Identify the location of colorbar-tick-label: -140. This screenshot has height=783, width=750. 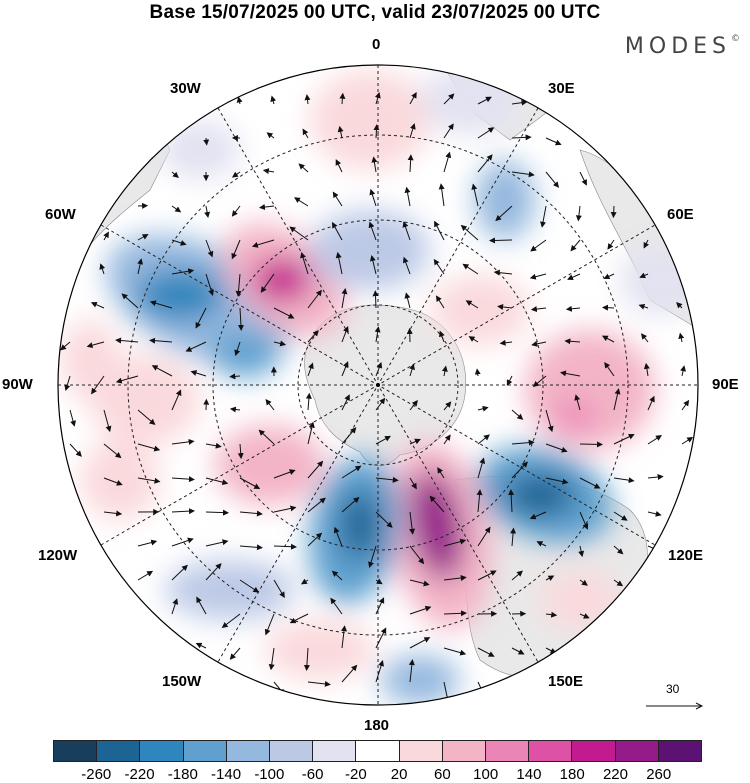
(226, 774).